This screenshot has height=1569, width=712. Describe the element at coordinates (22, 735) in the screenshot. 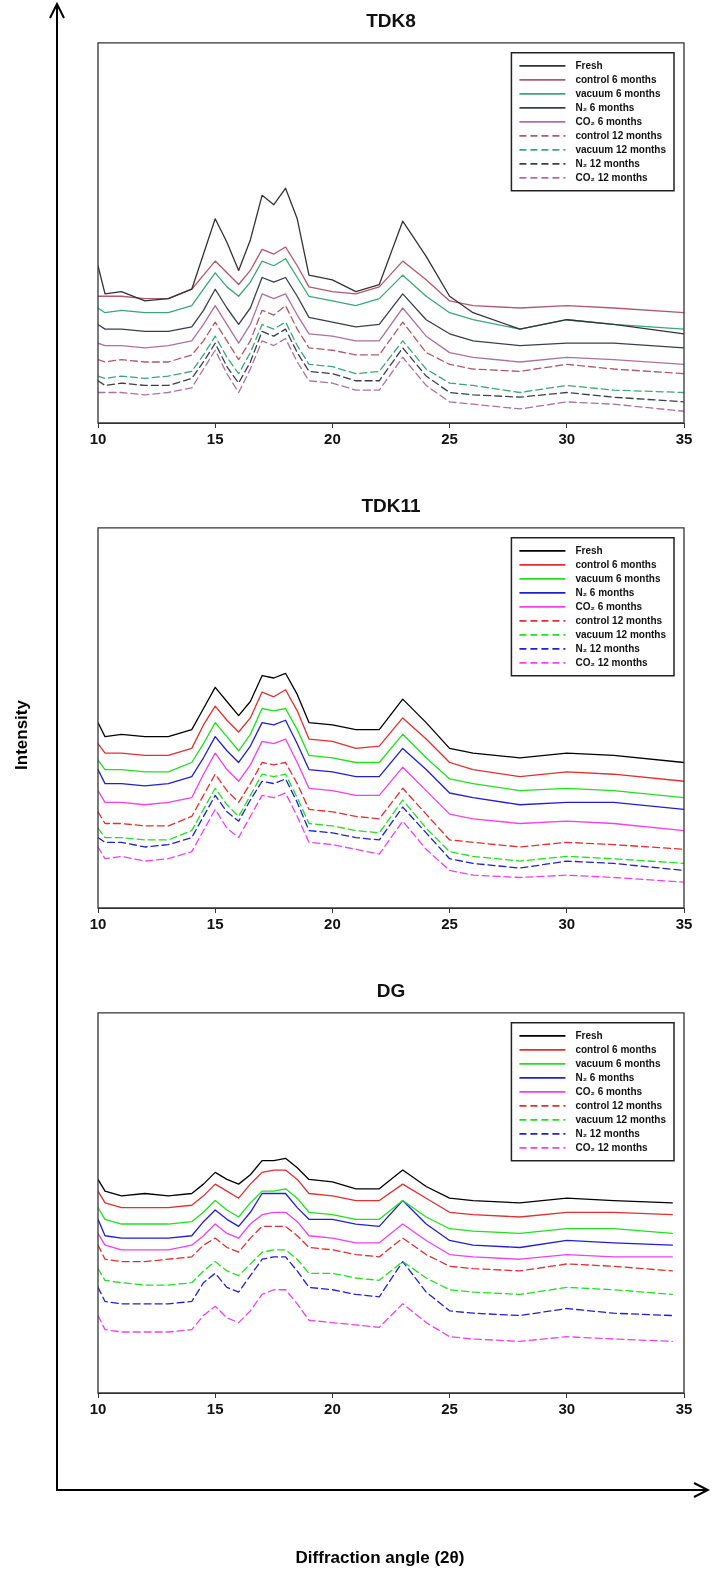

I see `y-axis-title: Intensity` at that location.